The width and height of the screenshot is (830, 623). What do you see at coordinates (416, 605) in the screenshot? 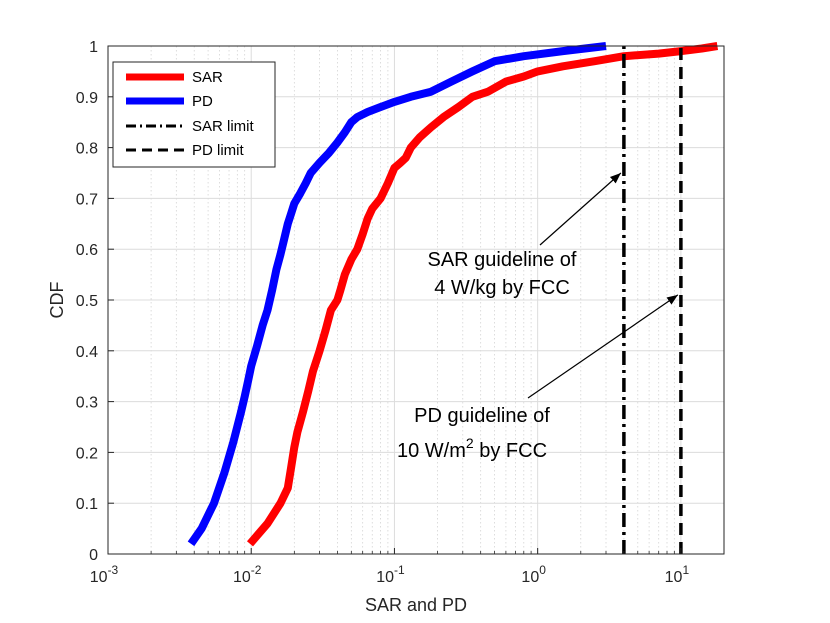
I see `x-axis-label: SAR and PD` at bounding box center [416, 605].